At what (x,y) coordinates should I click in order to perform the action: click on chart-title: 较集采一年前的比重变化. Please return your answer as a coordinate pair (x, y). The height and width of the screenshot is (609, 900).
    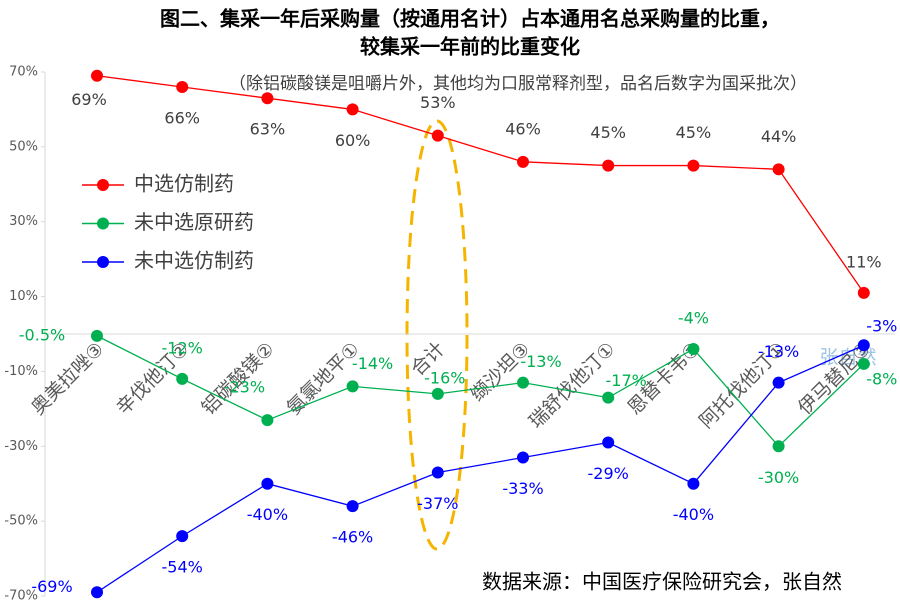
    Looking at the image, I should click on (470, 47).